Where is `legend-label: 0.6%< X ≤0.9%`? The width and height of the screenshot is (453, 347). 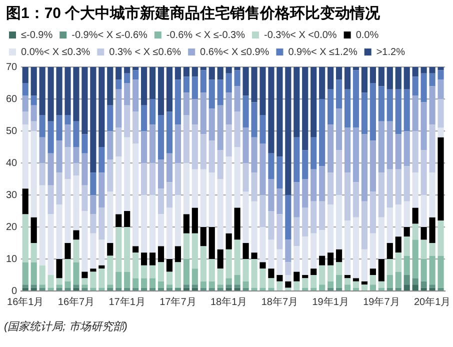 legend-label: 0.6%< X ≤0.9% is located at coordinates (235, 52).